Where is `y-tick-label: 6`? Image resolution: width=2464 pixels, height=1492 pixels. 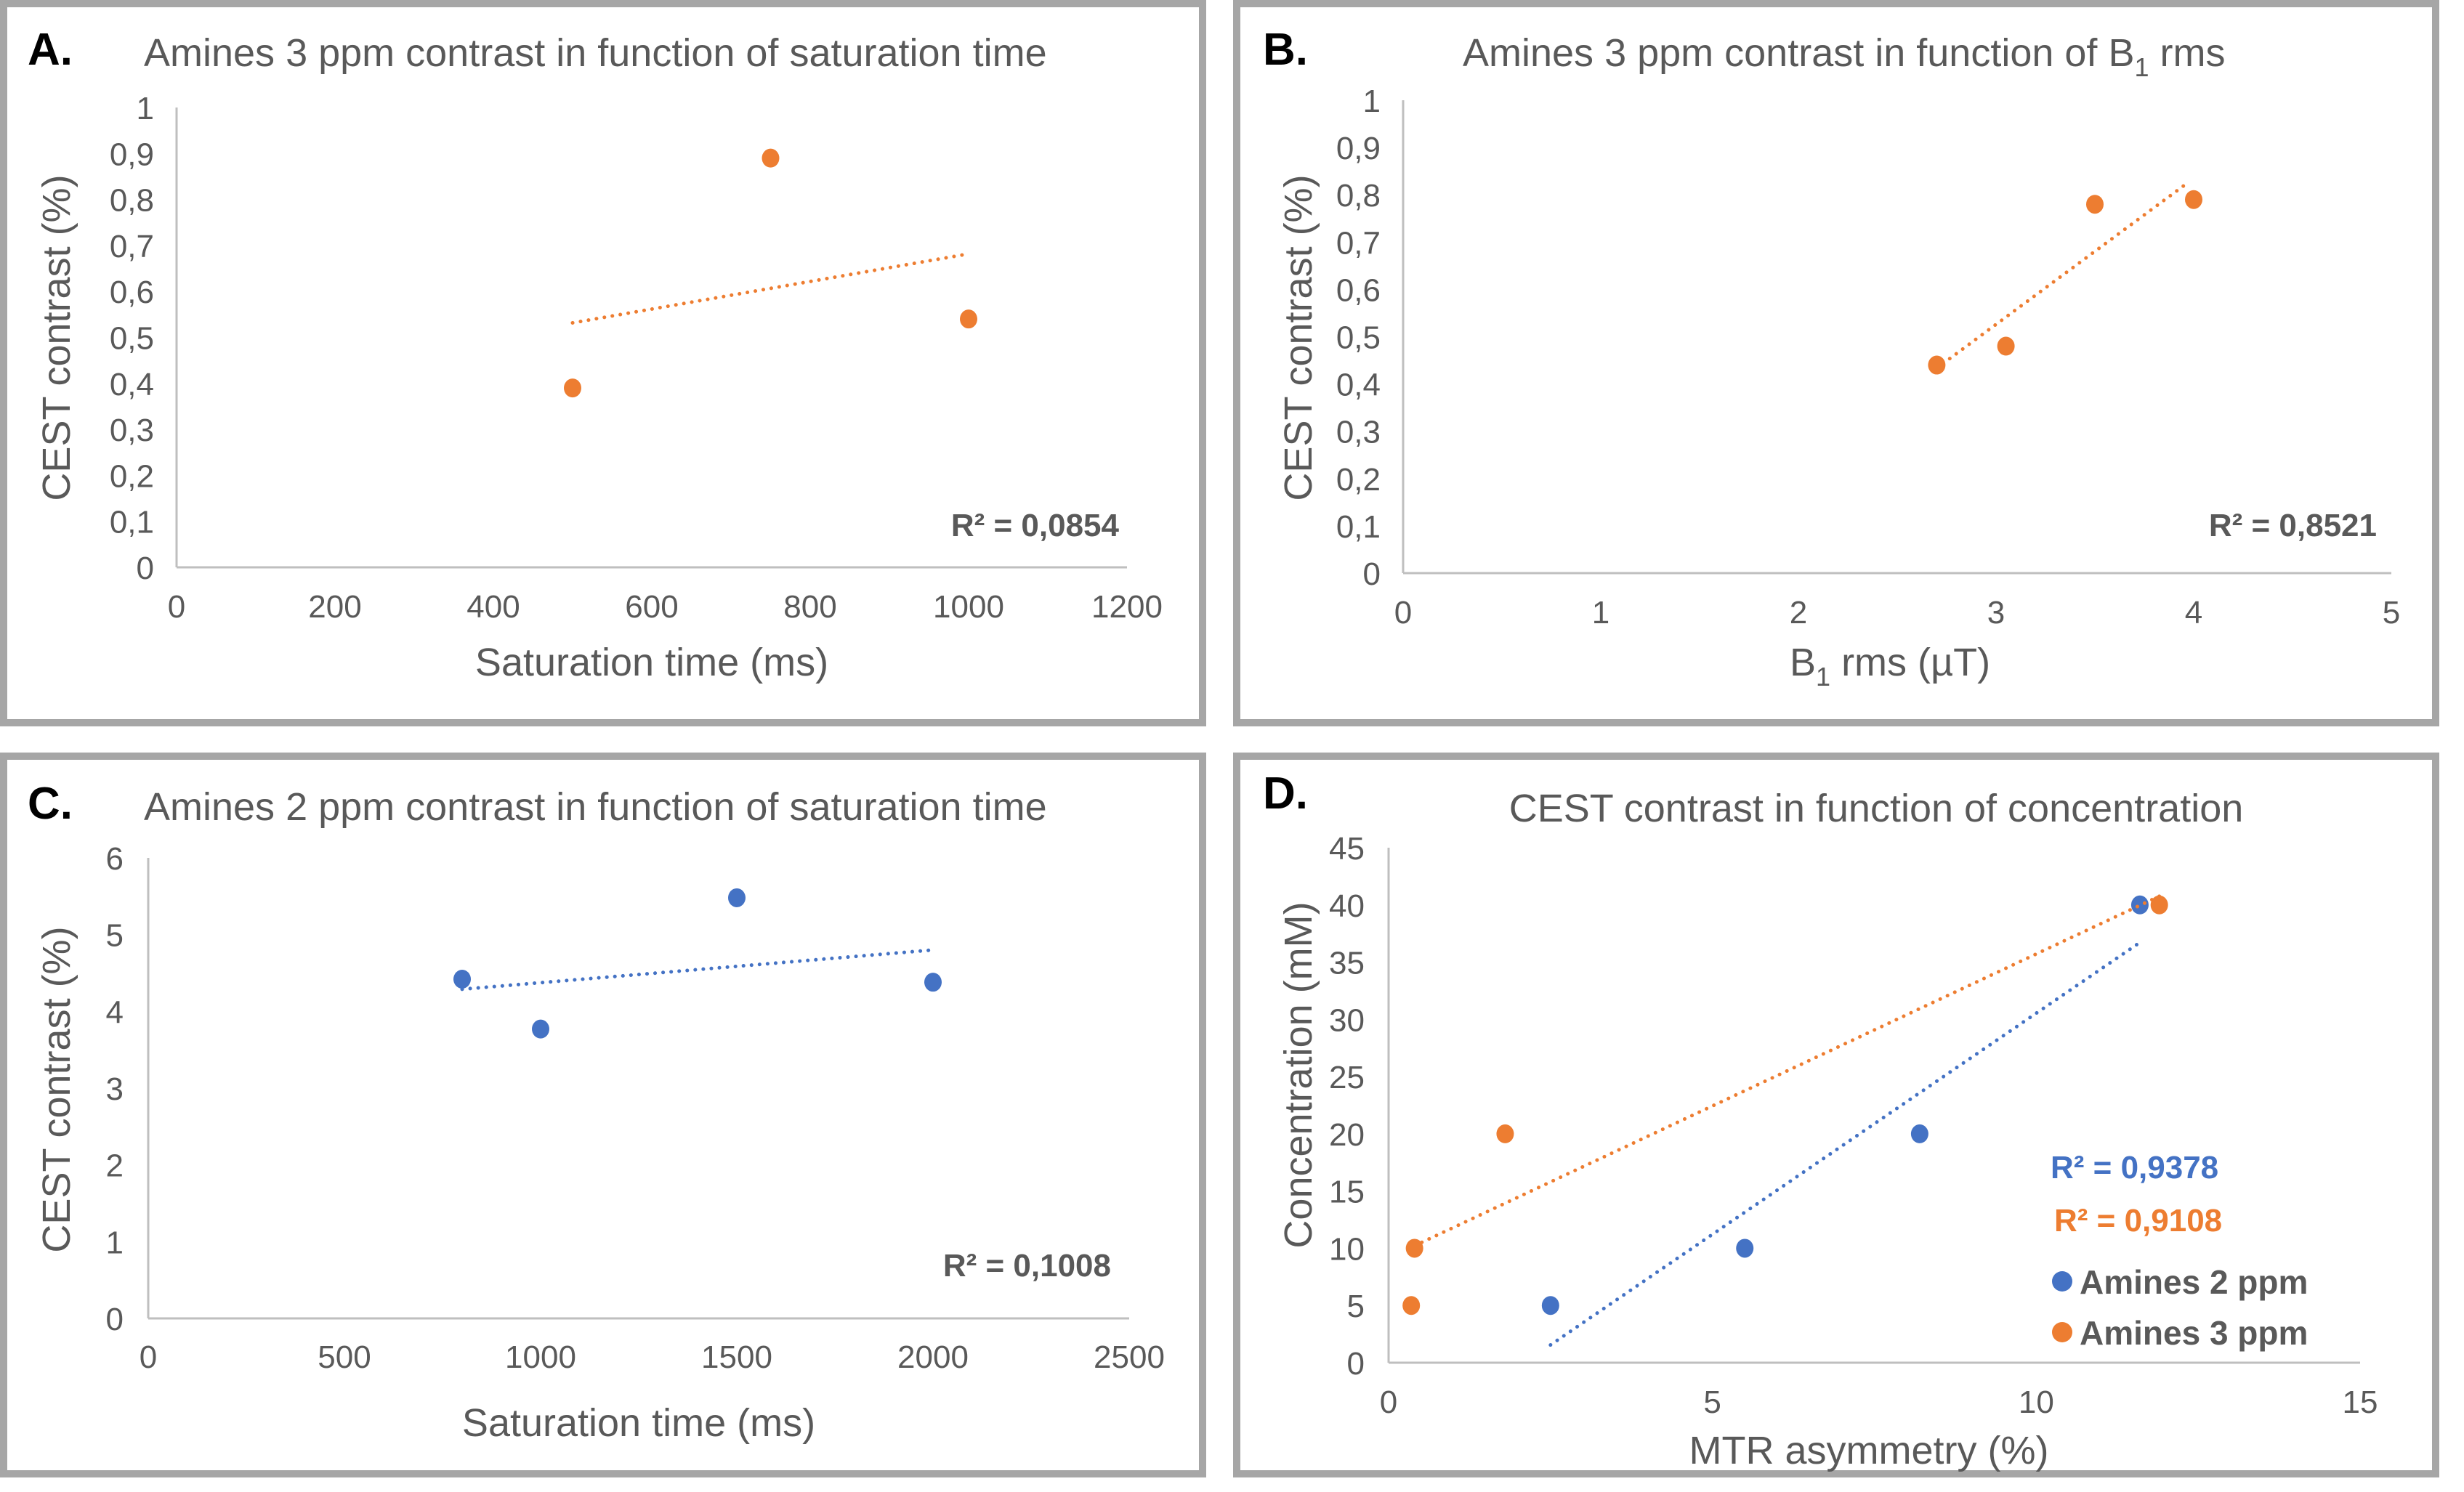
y-tick-label: 6 is located at coordinates (115, 859).